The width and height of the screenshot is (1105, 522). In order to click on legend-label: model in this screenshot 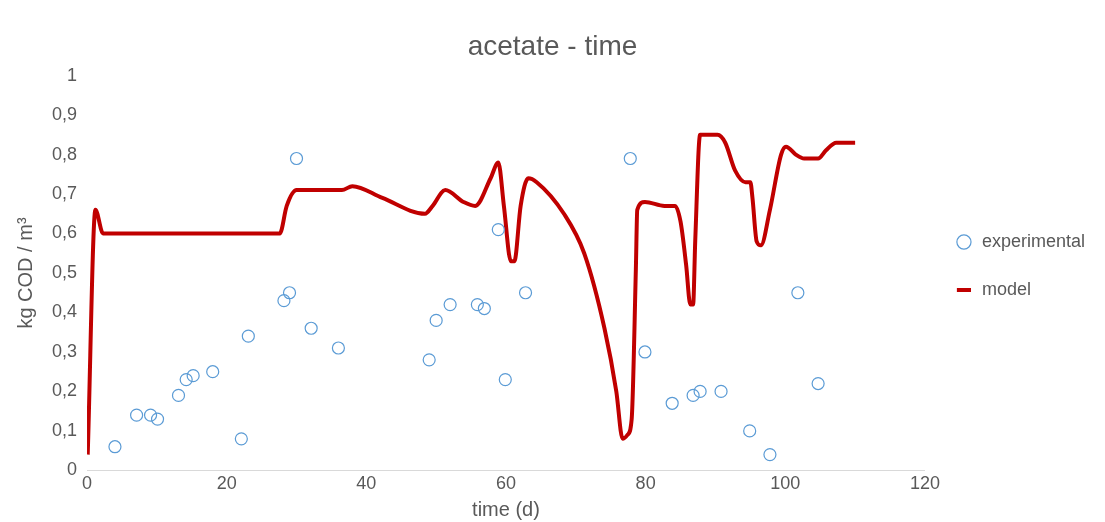, I will do `click(1006, 288)`.